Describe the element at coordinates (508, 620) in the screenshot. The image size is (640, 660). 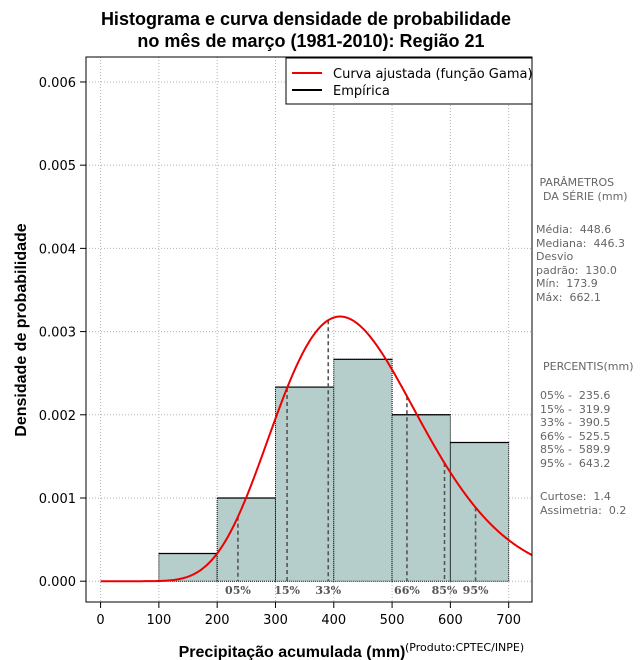
I see `x-tick-label: 700` at that location.